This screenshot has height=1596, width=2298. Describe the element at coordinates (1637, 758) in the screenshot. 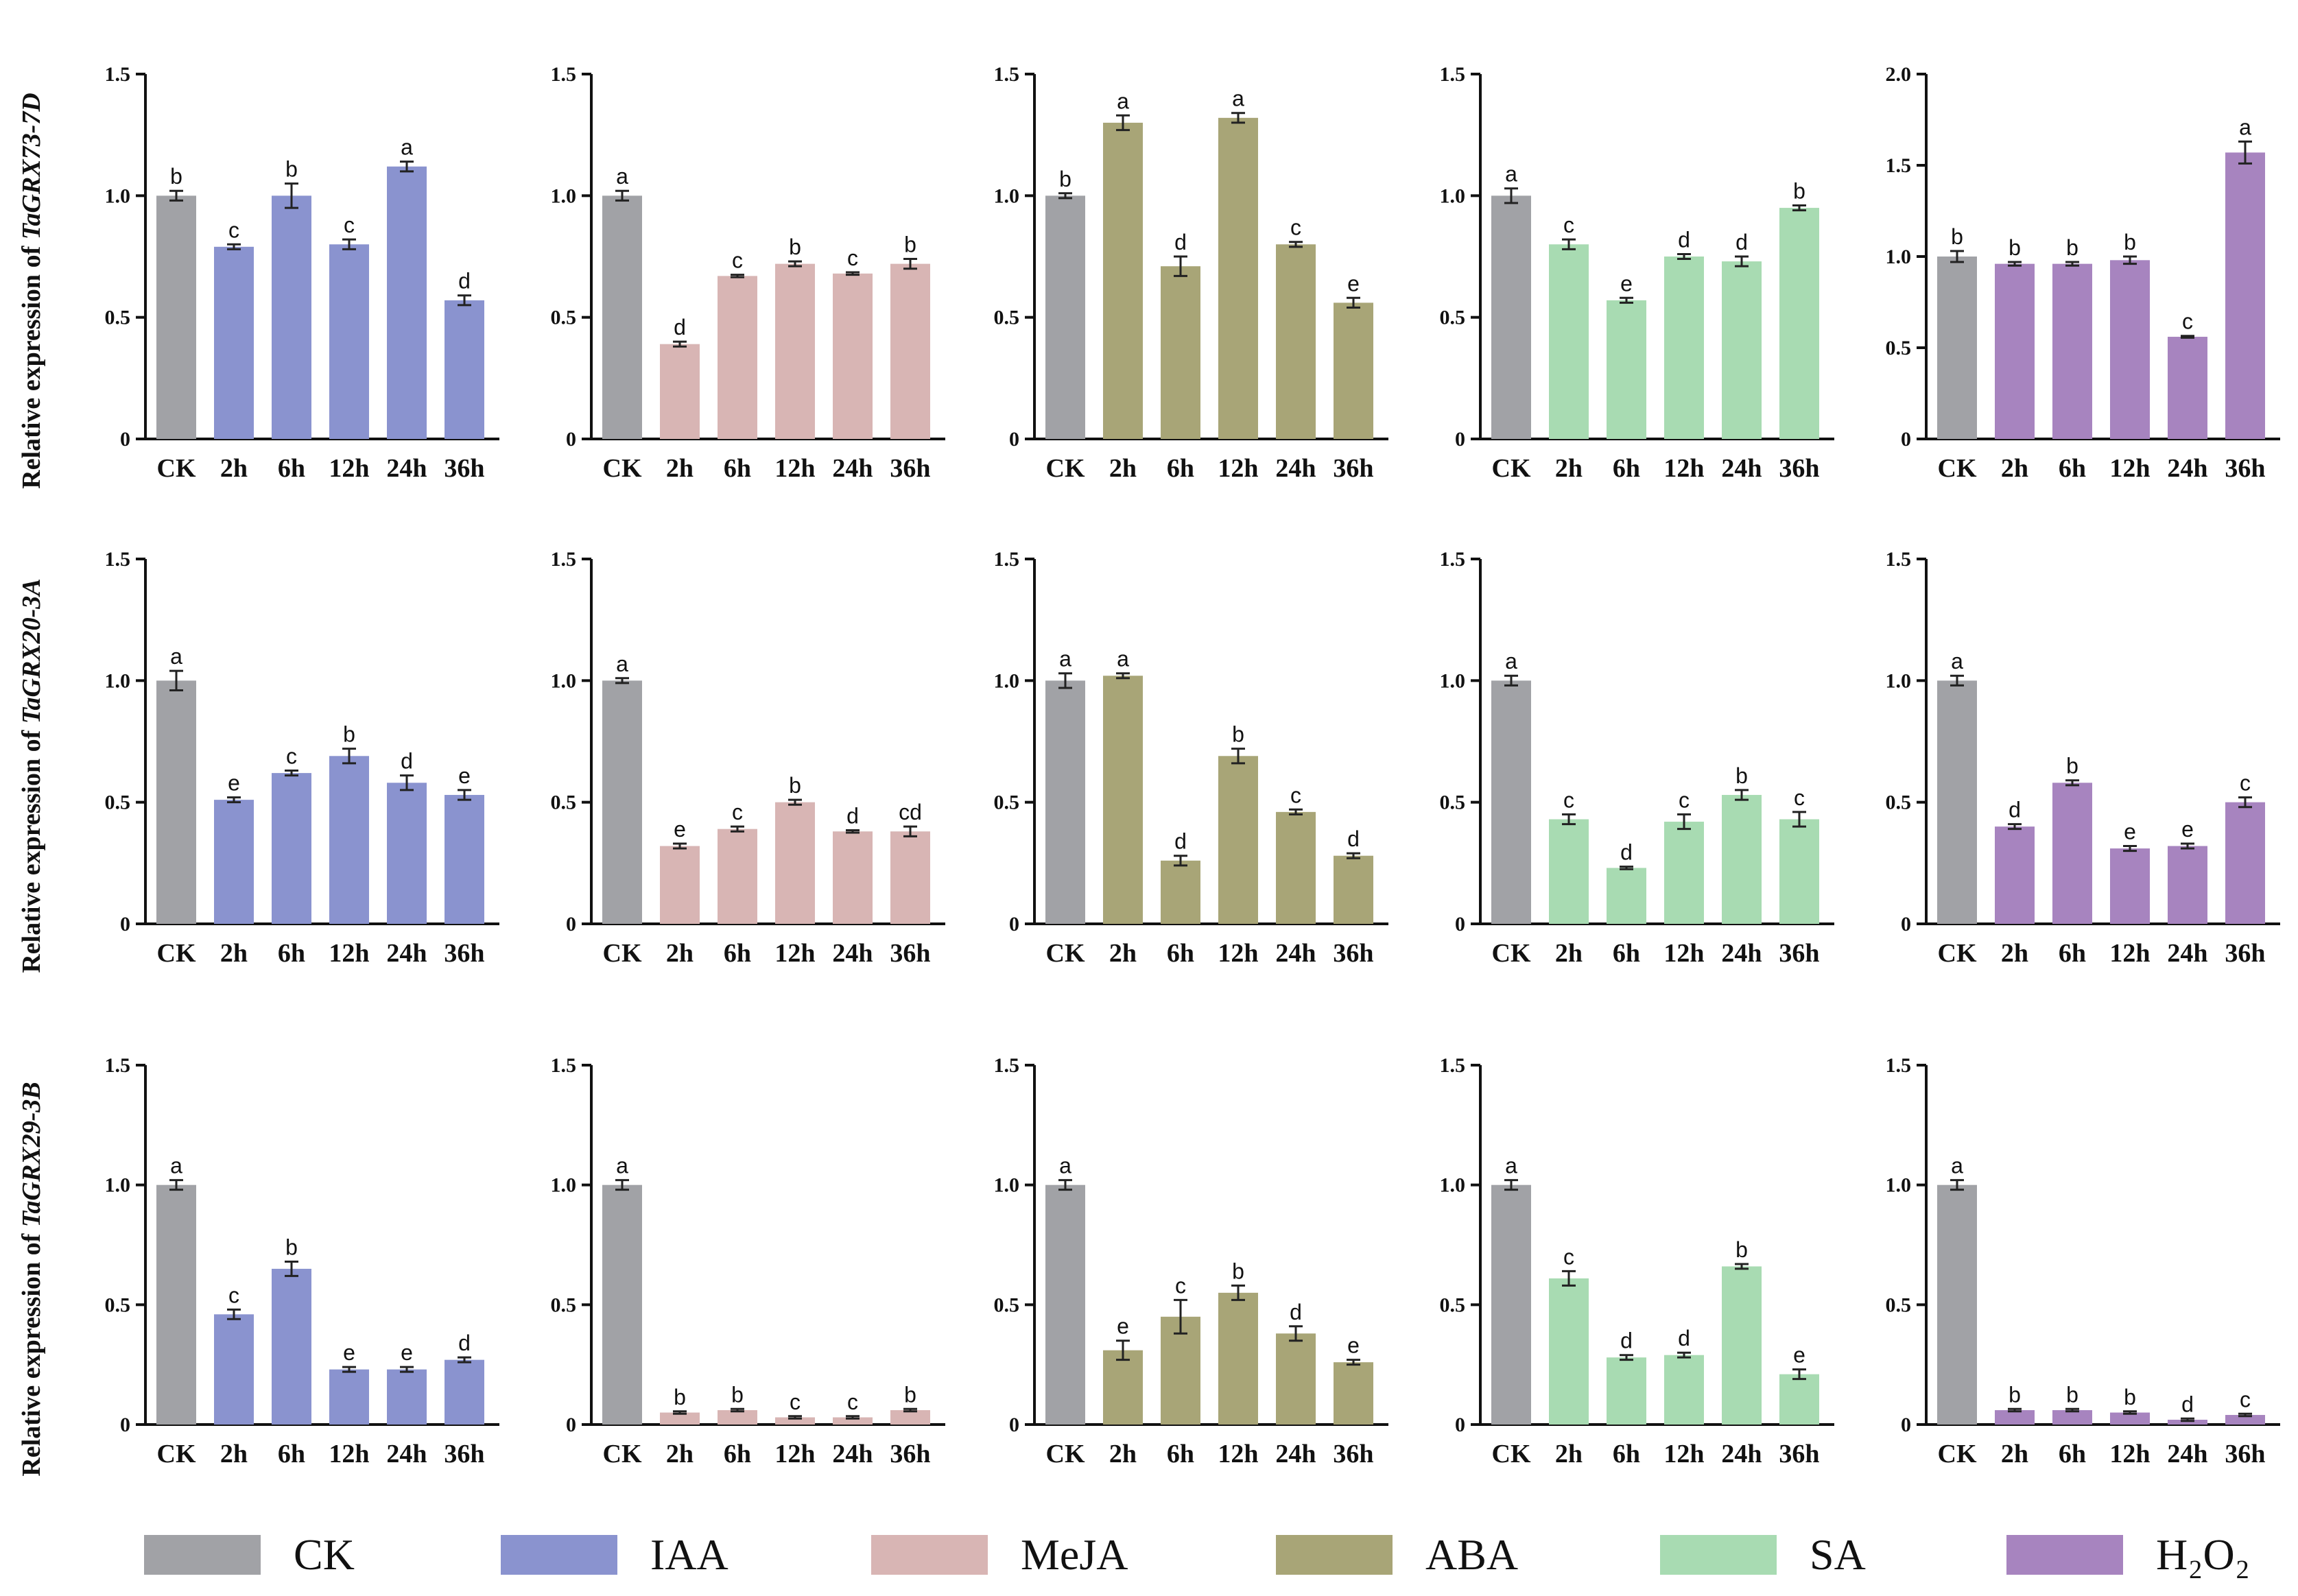

I see `panel-TaGRX20-3A-SA: 0 0.5 1.0 1.5 a CK c 2h d 6h c 12h b 24h c 36h` at that location.